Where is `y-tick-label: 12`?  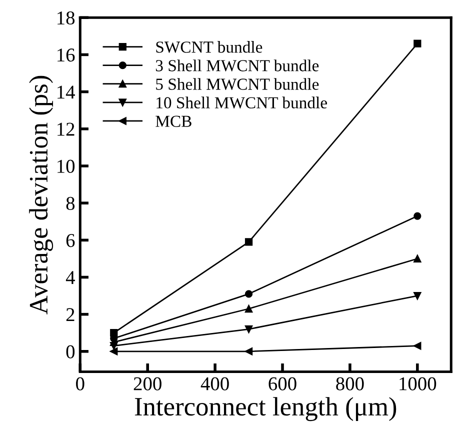 y-tick-label: 12 is located at coordinates (66, 129).